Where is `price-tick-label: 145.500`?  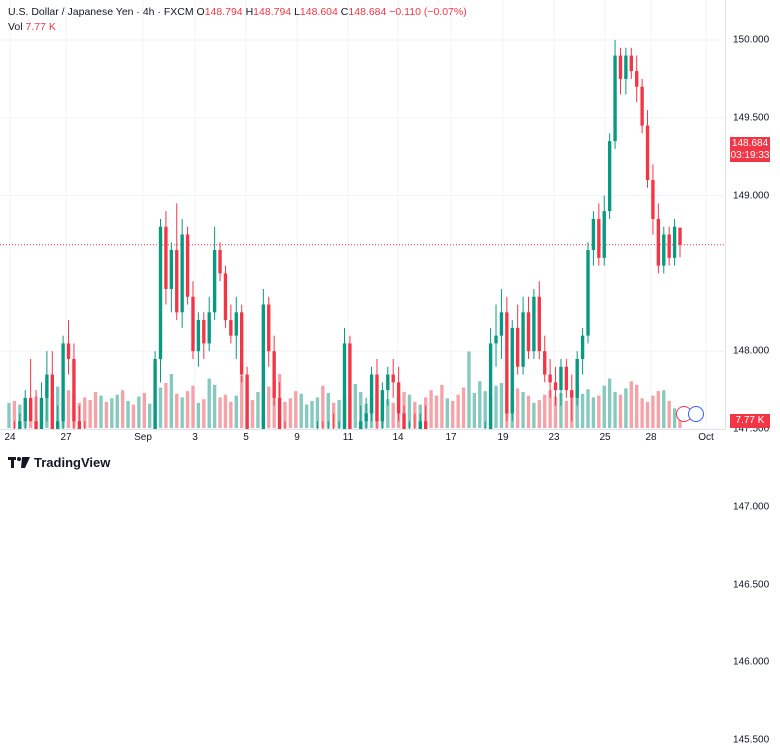
price-tick-label: 145.500 is located at coordinates (751, 740).